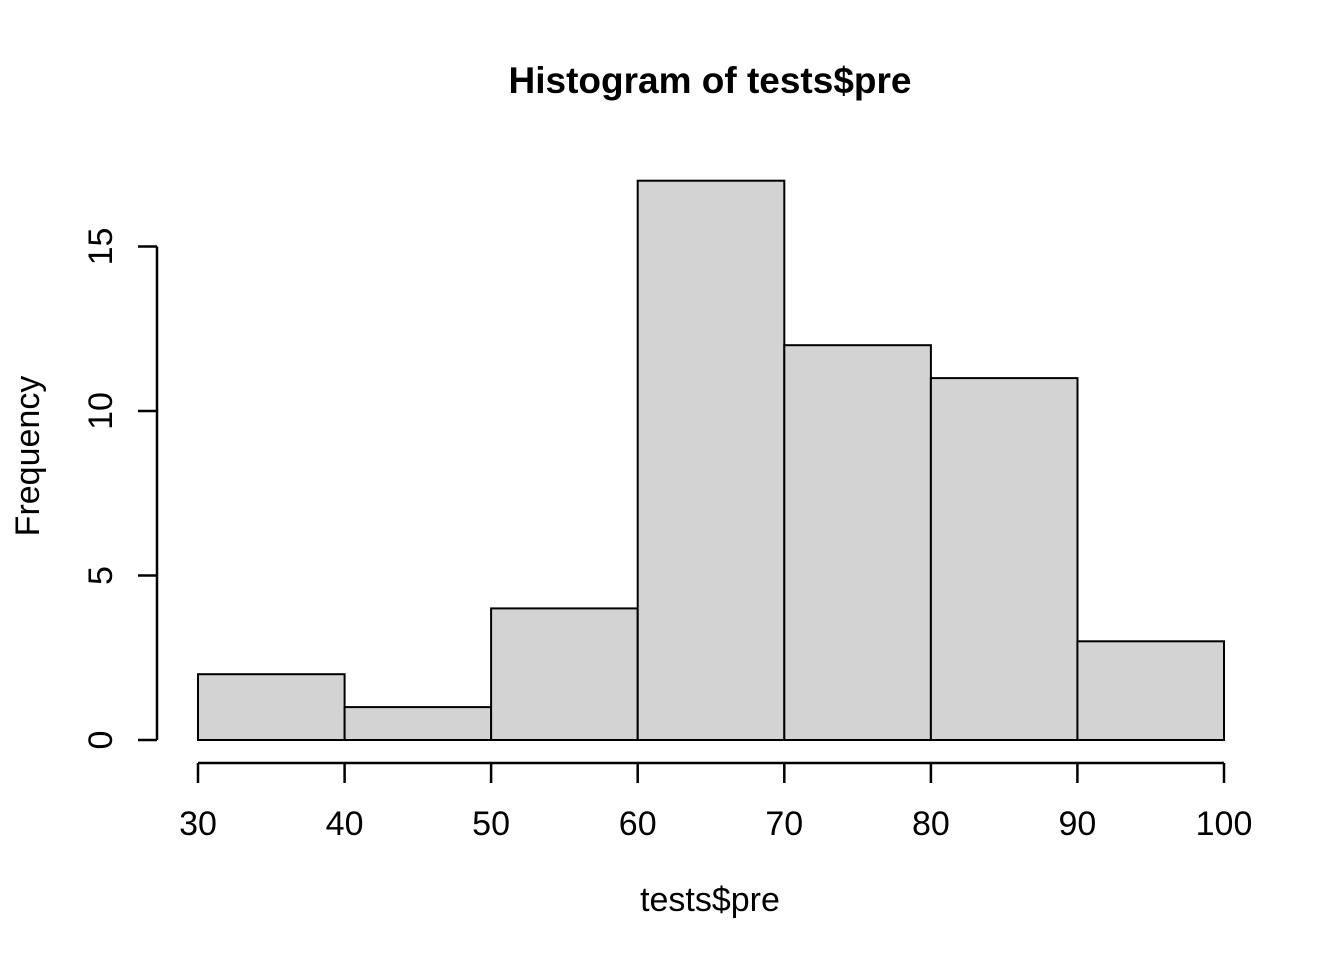 This screenshot has width=1344, height=960. What do you see at coordinates (784, 824) in the screenshot?
I see `x-tick-label: 70` at bounding box center [784, 824].